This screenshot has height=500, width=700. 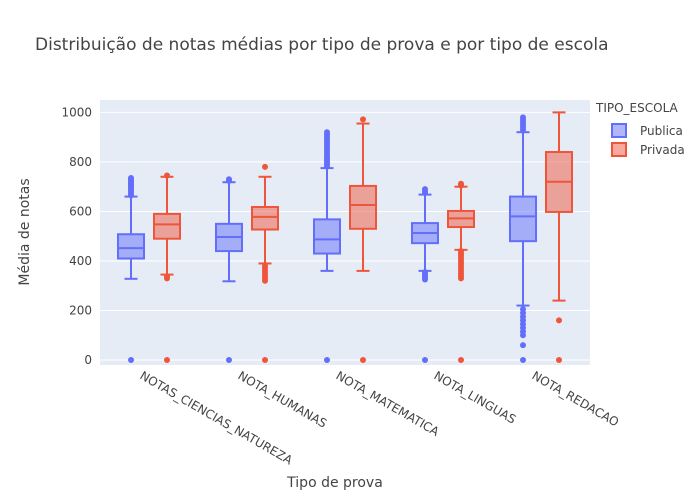 I want to click on y-tick-label: 1000, so click(x=76, y=112).